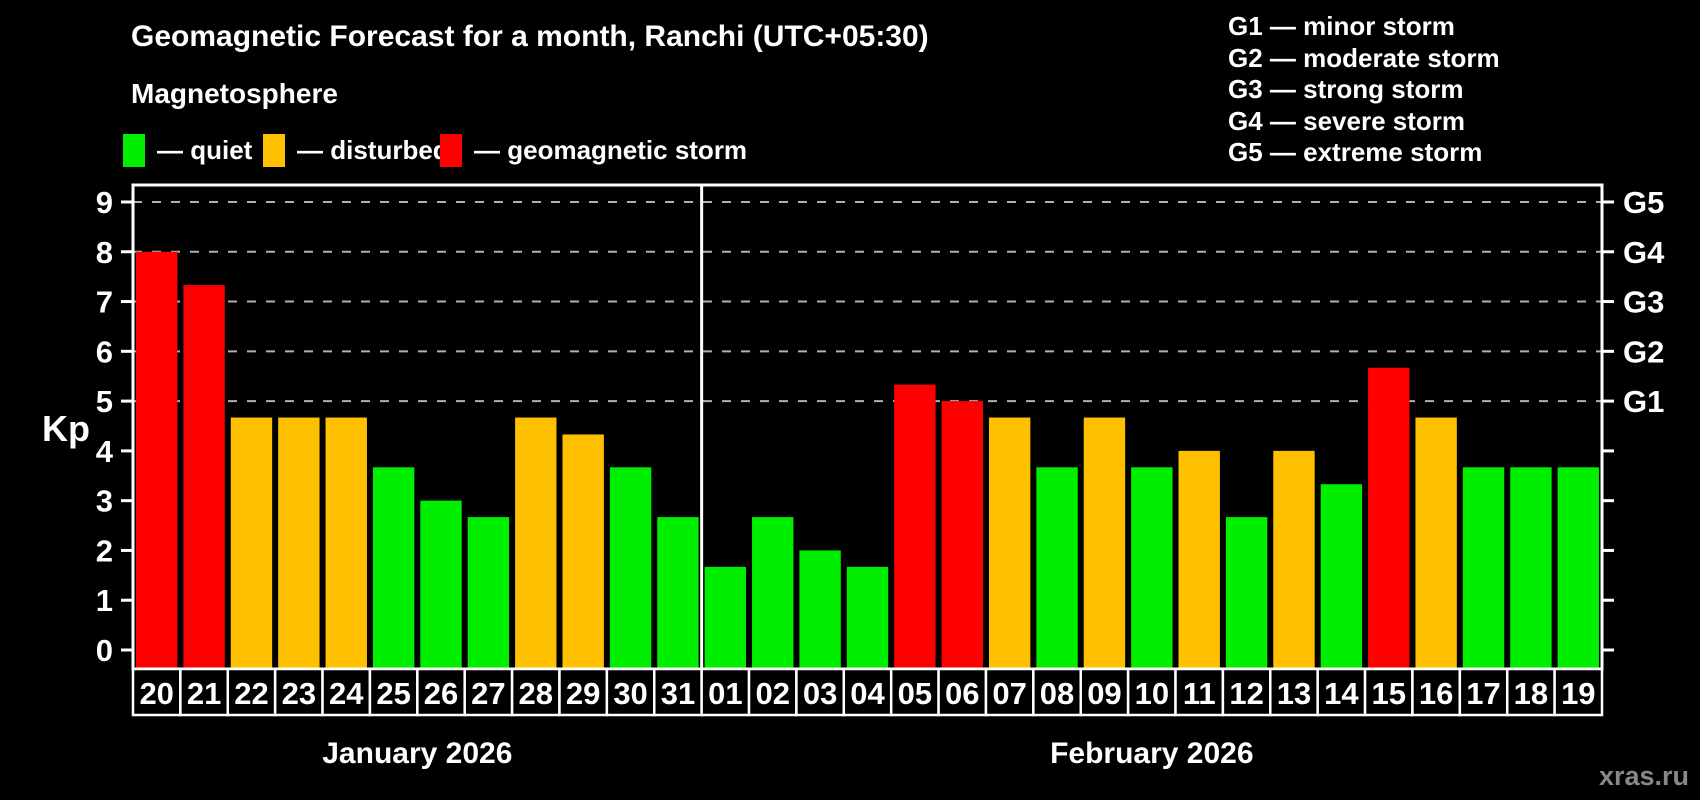 Image resolution: width=1700 pixels, height=800 pixels. I want to click on y-axis-label-0: 0, so click(104, 650).